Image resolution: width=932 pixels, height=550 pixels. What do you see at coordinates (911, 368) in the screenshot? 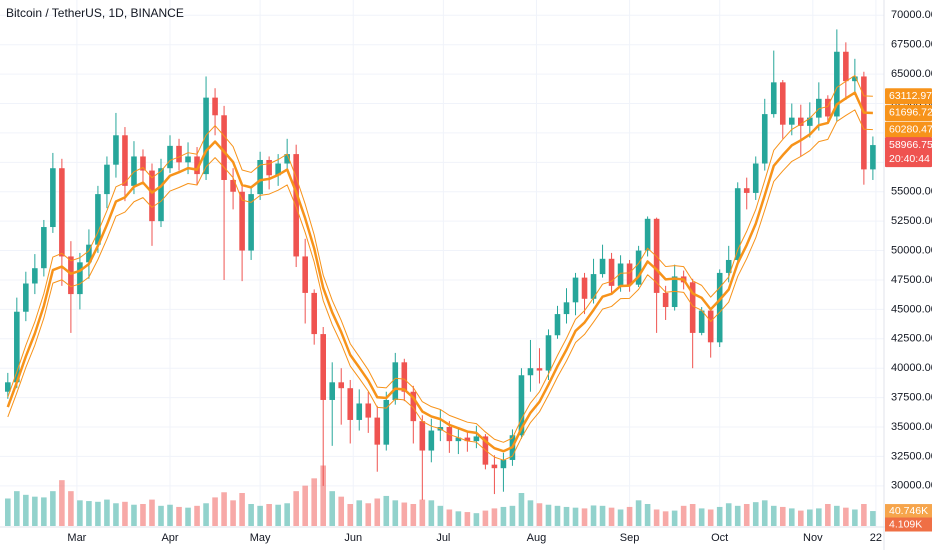
I see `y-tick-label: 40000.00` at bounding box center [911, 368].